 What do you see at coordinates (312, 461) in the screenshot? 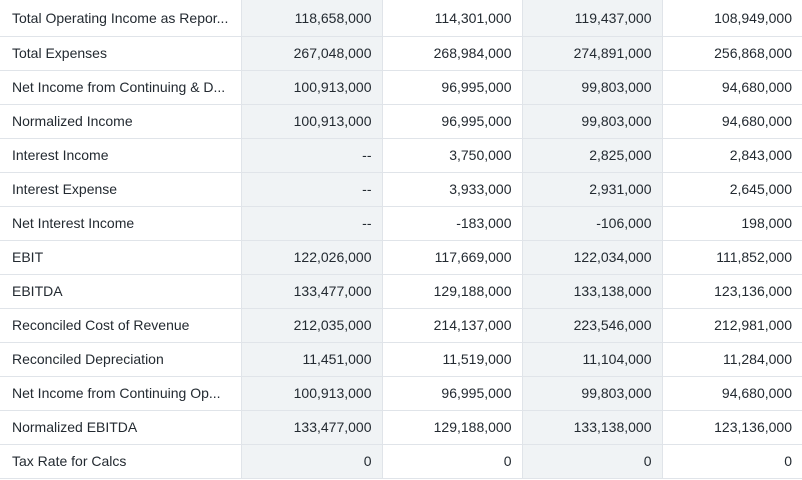
I see `value-cell-col-1: 0` at bounding box center [312, 461].